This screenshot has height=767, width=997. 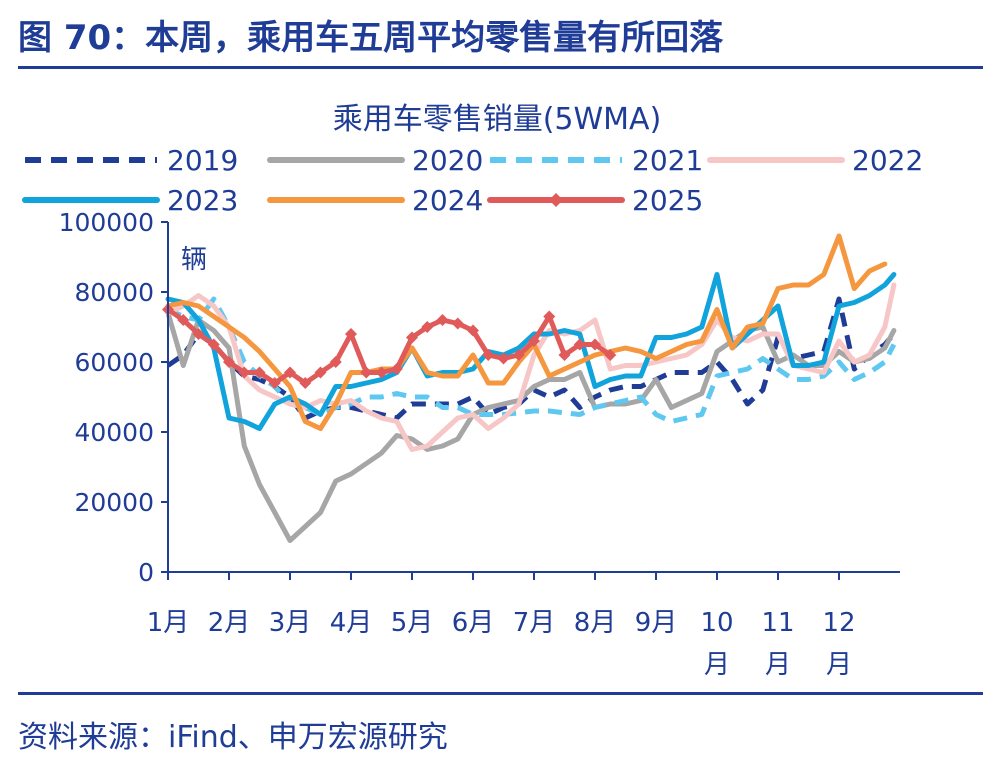 I want to click on legend-label-2024: 2024, so click(x=447, y=200).